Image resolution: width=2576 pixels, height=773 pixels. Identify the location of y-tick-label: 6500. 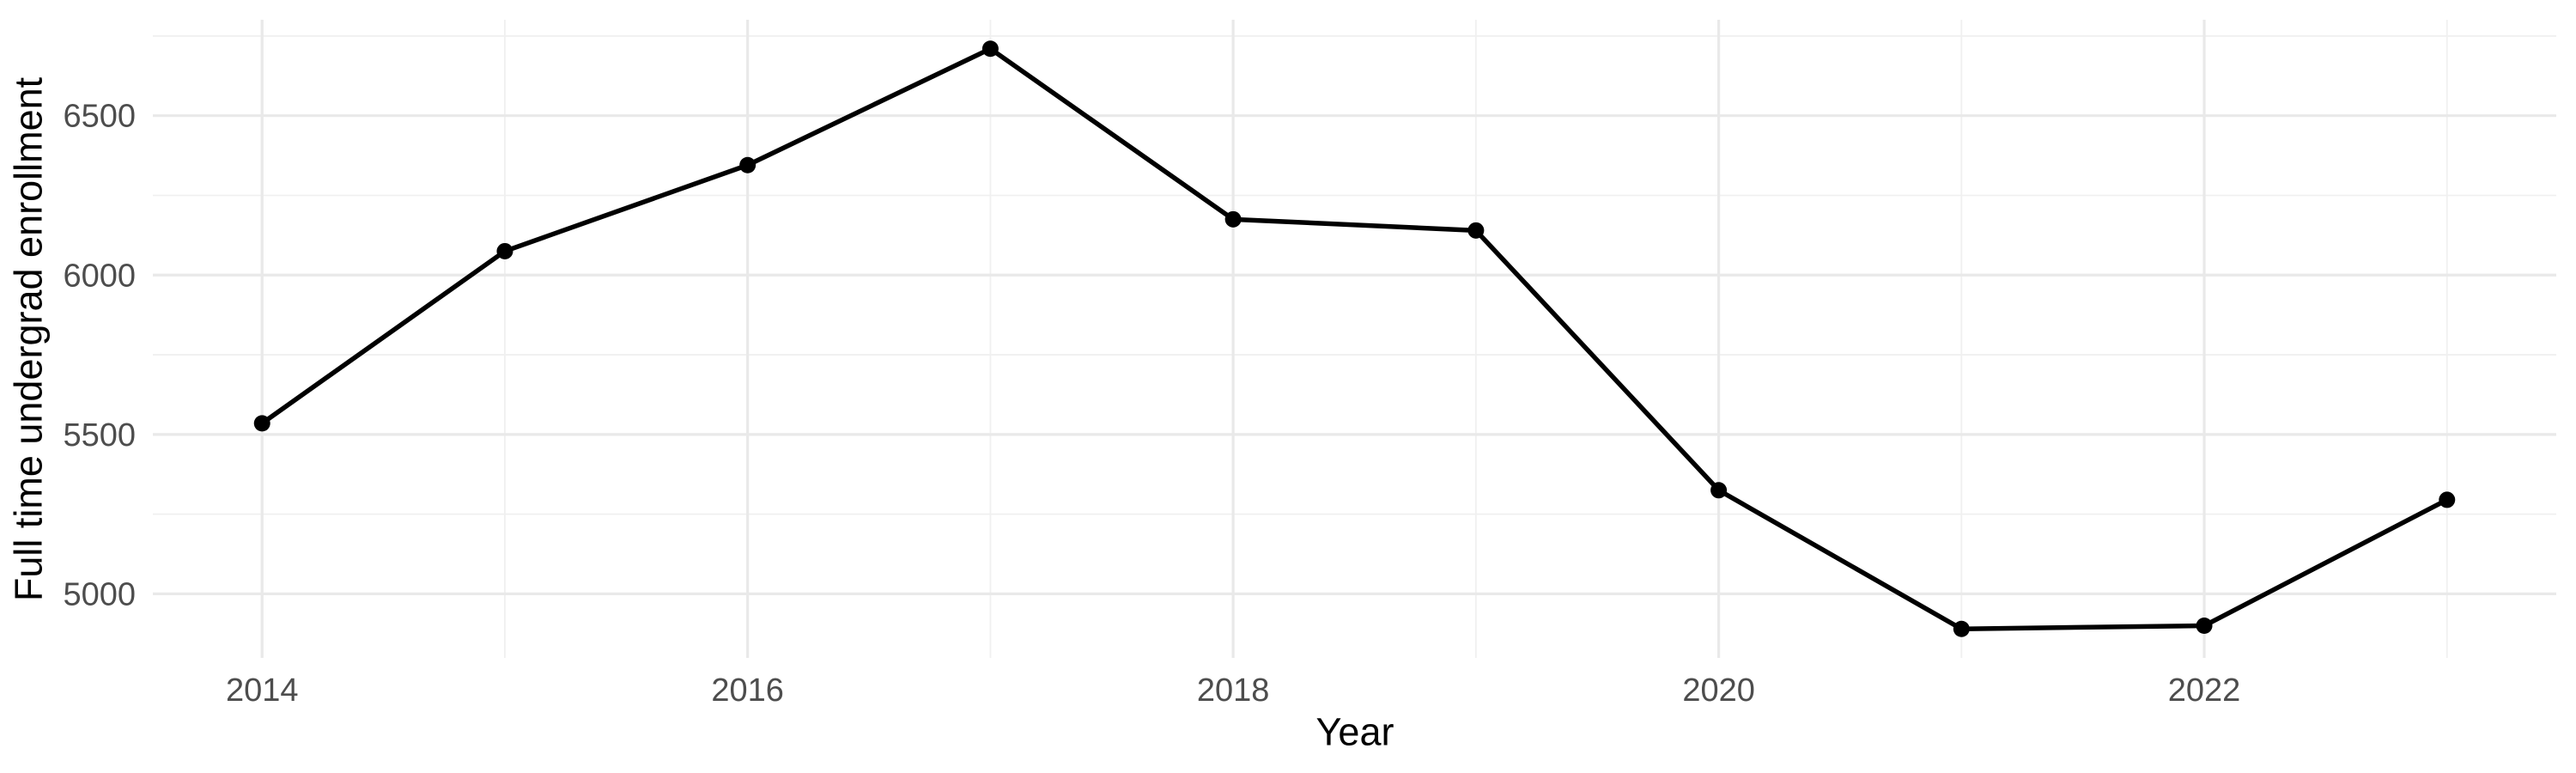
(99, 117).